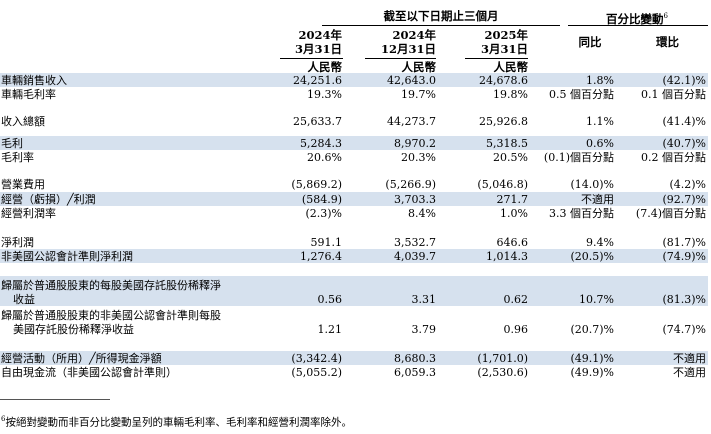 This screenshot has height=434, width=711. What do you see at coordinates (321, 143) in the screenshot?
I see `row-v1: 5,284.3` at bounding box center [321, 143].